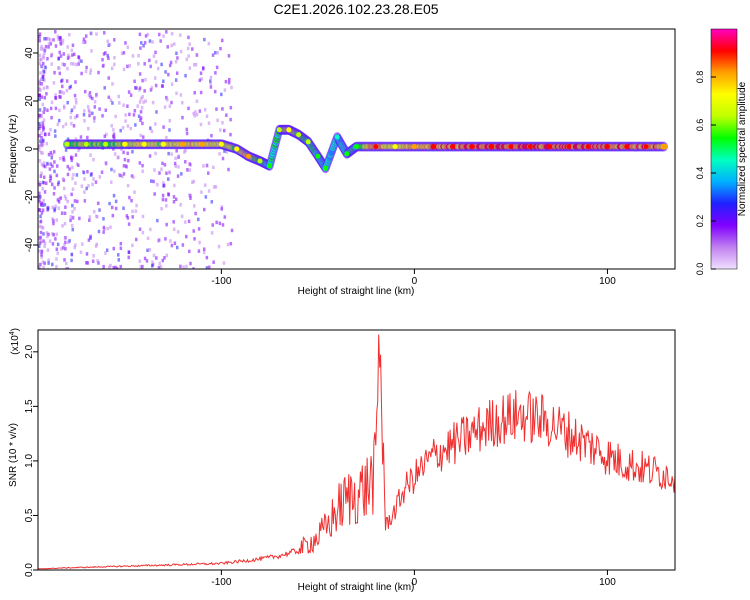 The width and height of the screenshot is (750, 600). What do you see at coordinates (13, 455) in the screenshot?
I see `bottom-y-axis-label: SNR (10 * v/v)` at bounding box center [13, 455].